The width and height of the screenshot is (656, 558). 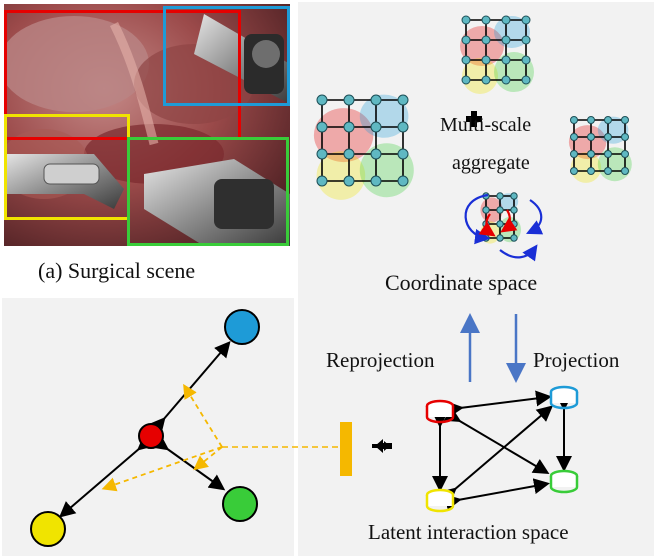 I want to click on latent-graph-nodes, so click(x=502, y=449).